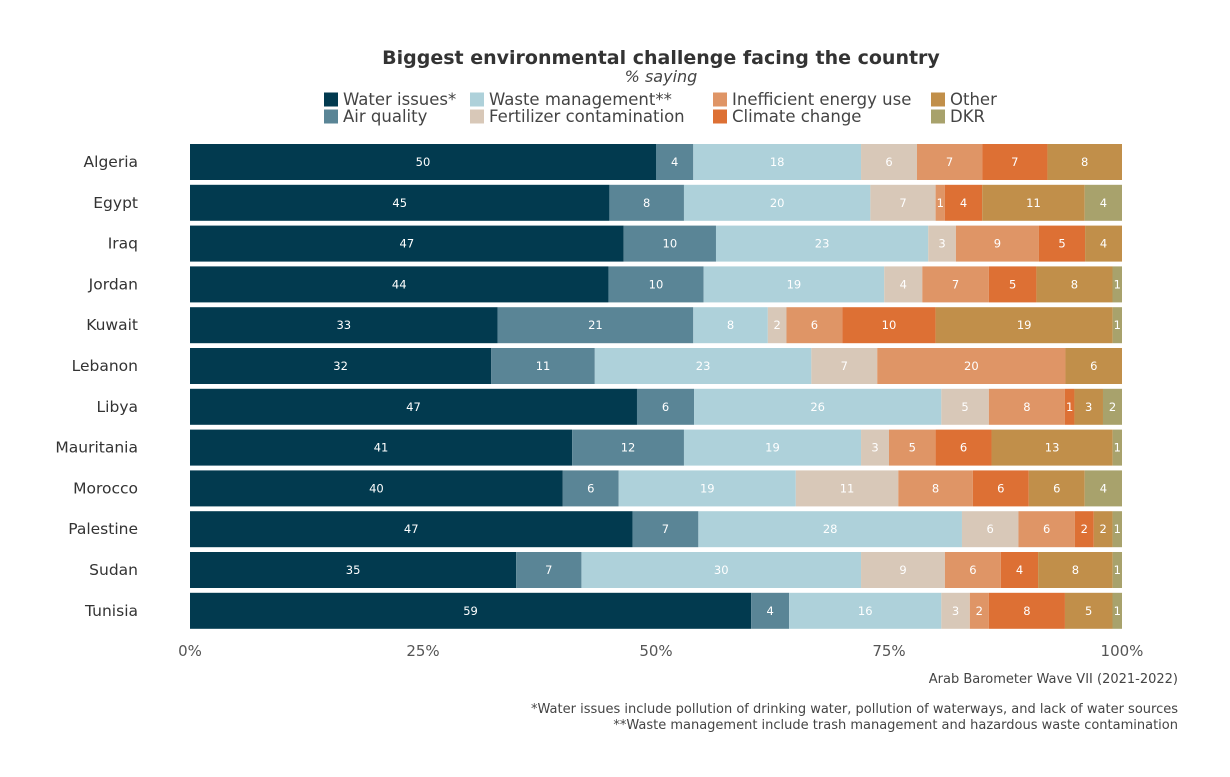 The width and height of the screenshot is (1230, 777). I want to click on data-label-jordan-inefficient-energy-use: 7, so click(955, 284).